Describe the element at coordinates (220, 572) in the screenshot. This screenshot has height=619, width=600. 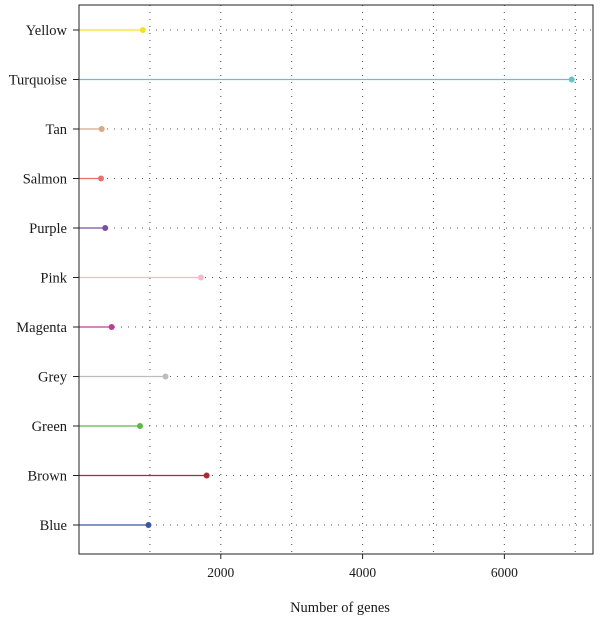
I see `x-tick-label: 2000` at that location.